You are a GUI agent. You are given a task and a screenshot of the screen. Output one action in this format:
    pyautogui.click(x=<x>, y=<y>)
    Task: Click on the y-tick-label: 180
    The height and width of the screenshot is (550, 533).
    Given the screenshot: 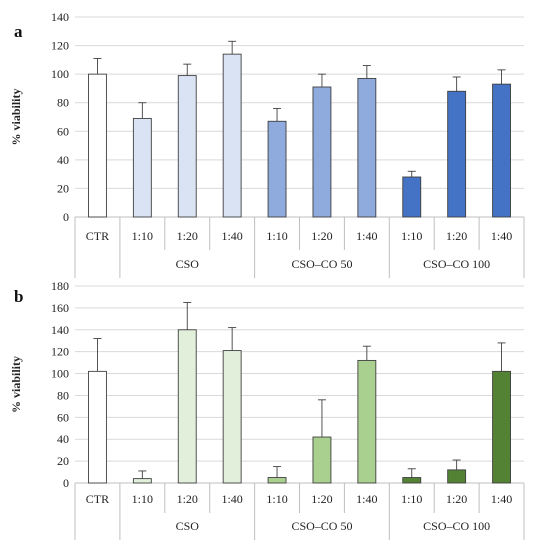 What is the action you would take?
    pyautogui.click(x=60, y=286)
    